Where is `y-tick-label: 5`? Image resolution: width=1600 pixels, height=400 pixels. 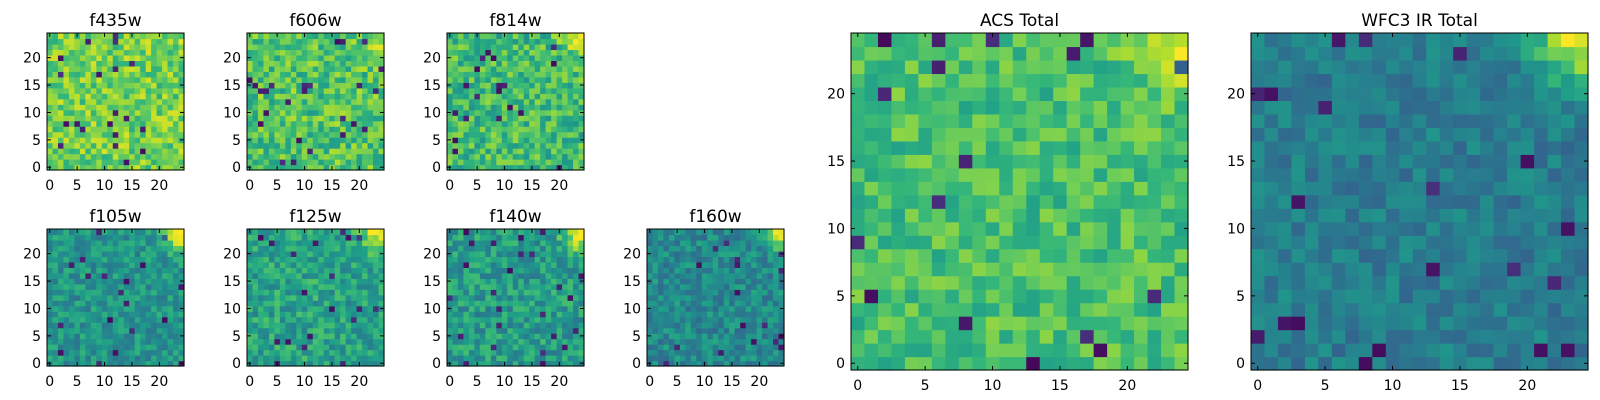 y-tick-label: 5 is located at coordinates (36, 141).